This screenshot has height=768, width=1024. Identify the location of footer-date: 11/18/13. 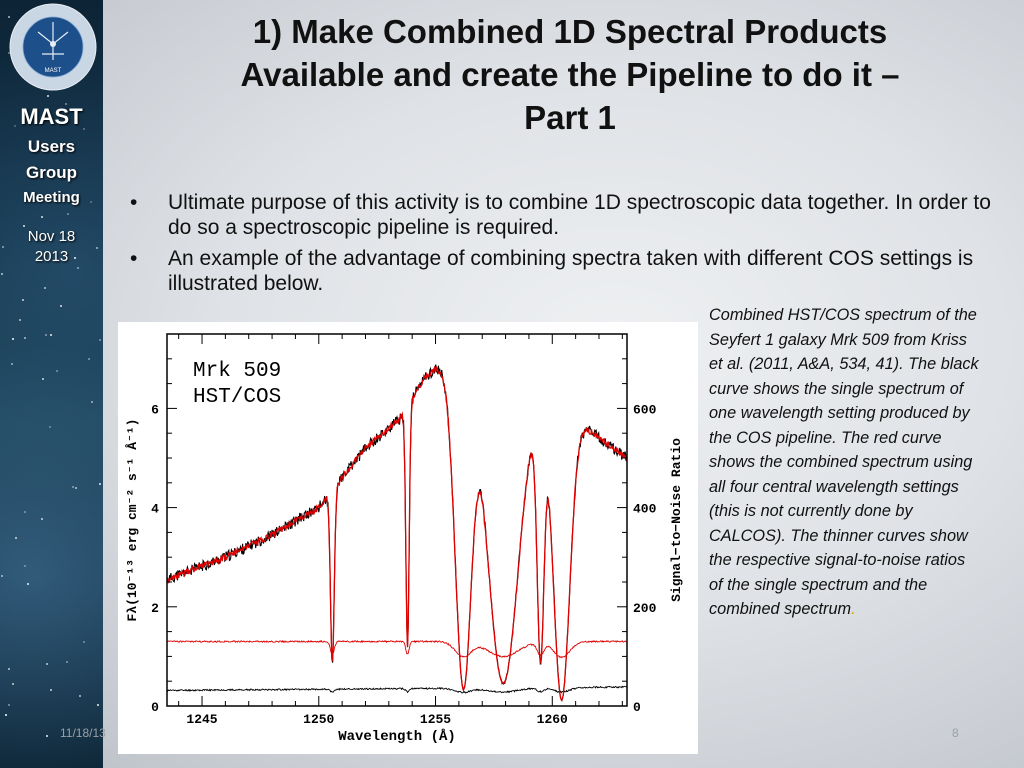
(83, 733).